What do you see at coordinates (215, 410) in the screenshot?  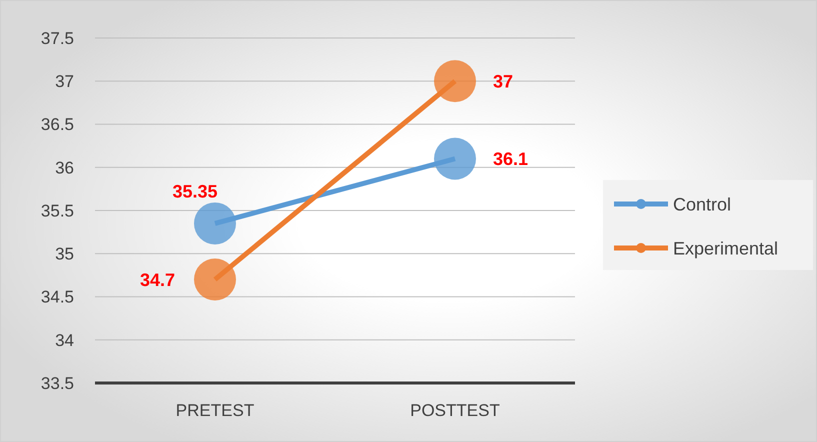 I see `x-tick-label: PRETEST` at bounding box center [215, 410].